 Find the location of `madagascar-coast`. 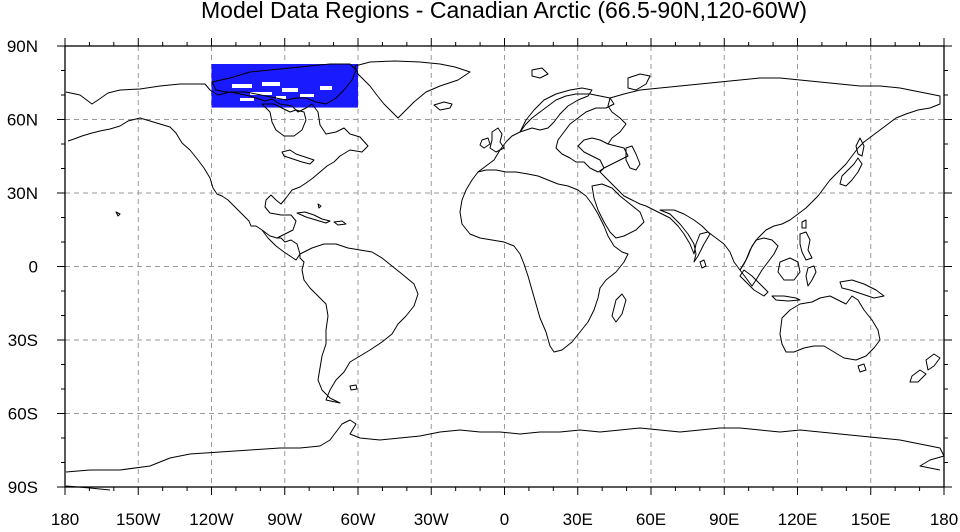

madagascar-coast is located at coordinates (619, 308).